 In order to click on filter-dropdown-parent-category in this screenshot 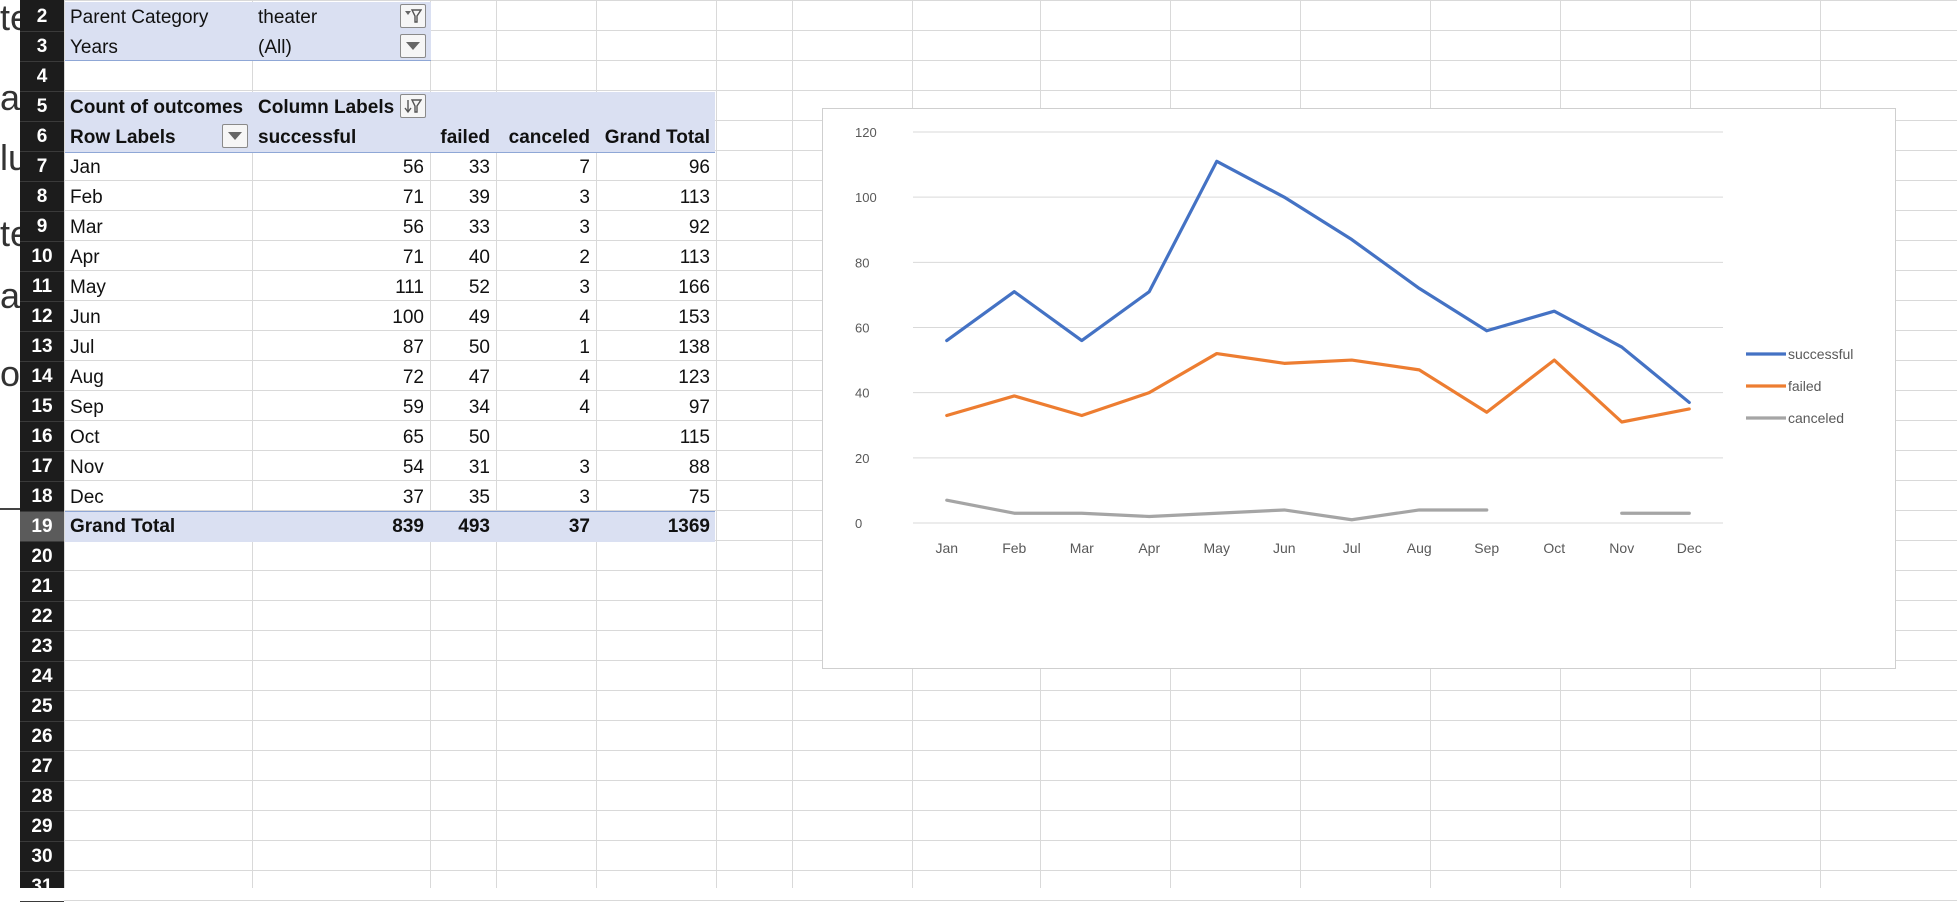, I will do `click(413, 16)`.